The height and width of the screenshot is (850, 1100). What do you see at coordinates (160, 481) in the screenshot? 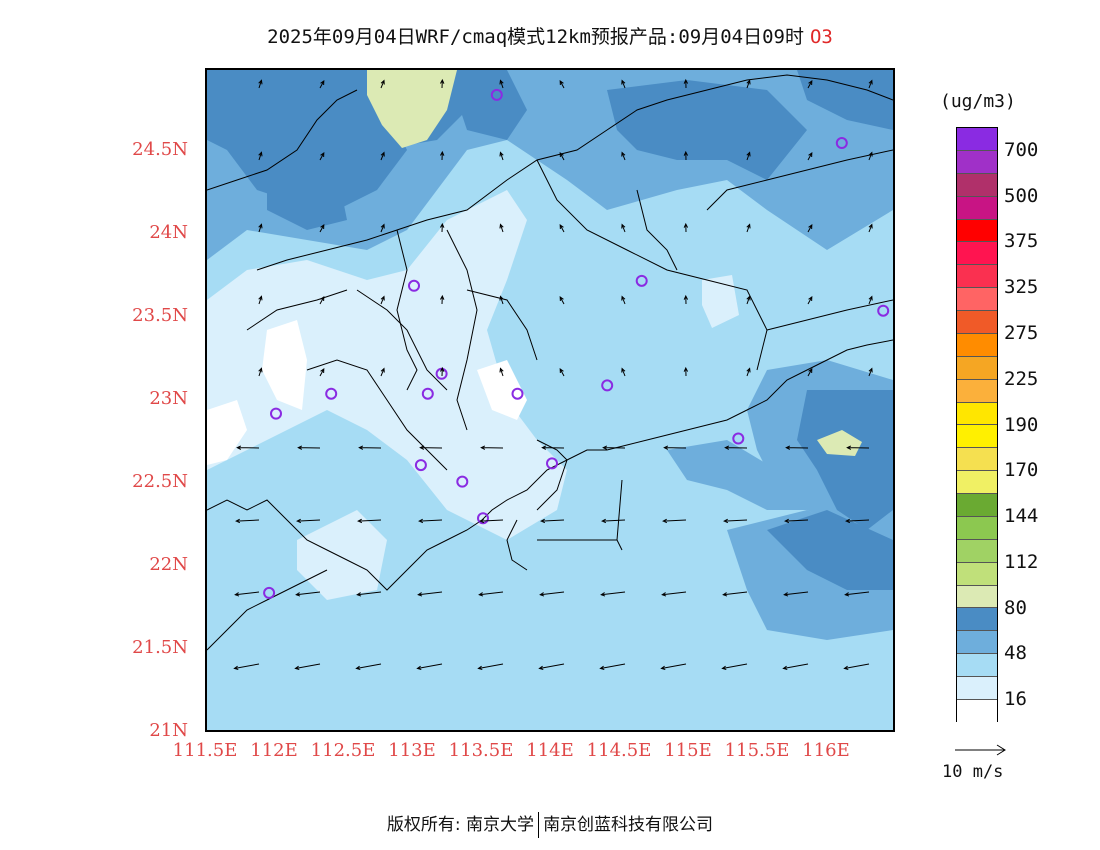
I see `lat-label: 22.5N` at bounding box center [160, 481].